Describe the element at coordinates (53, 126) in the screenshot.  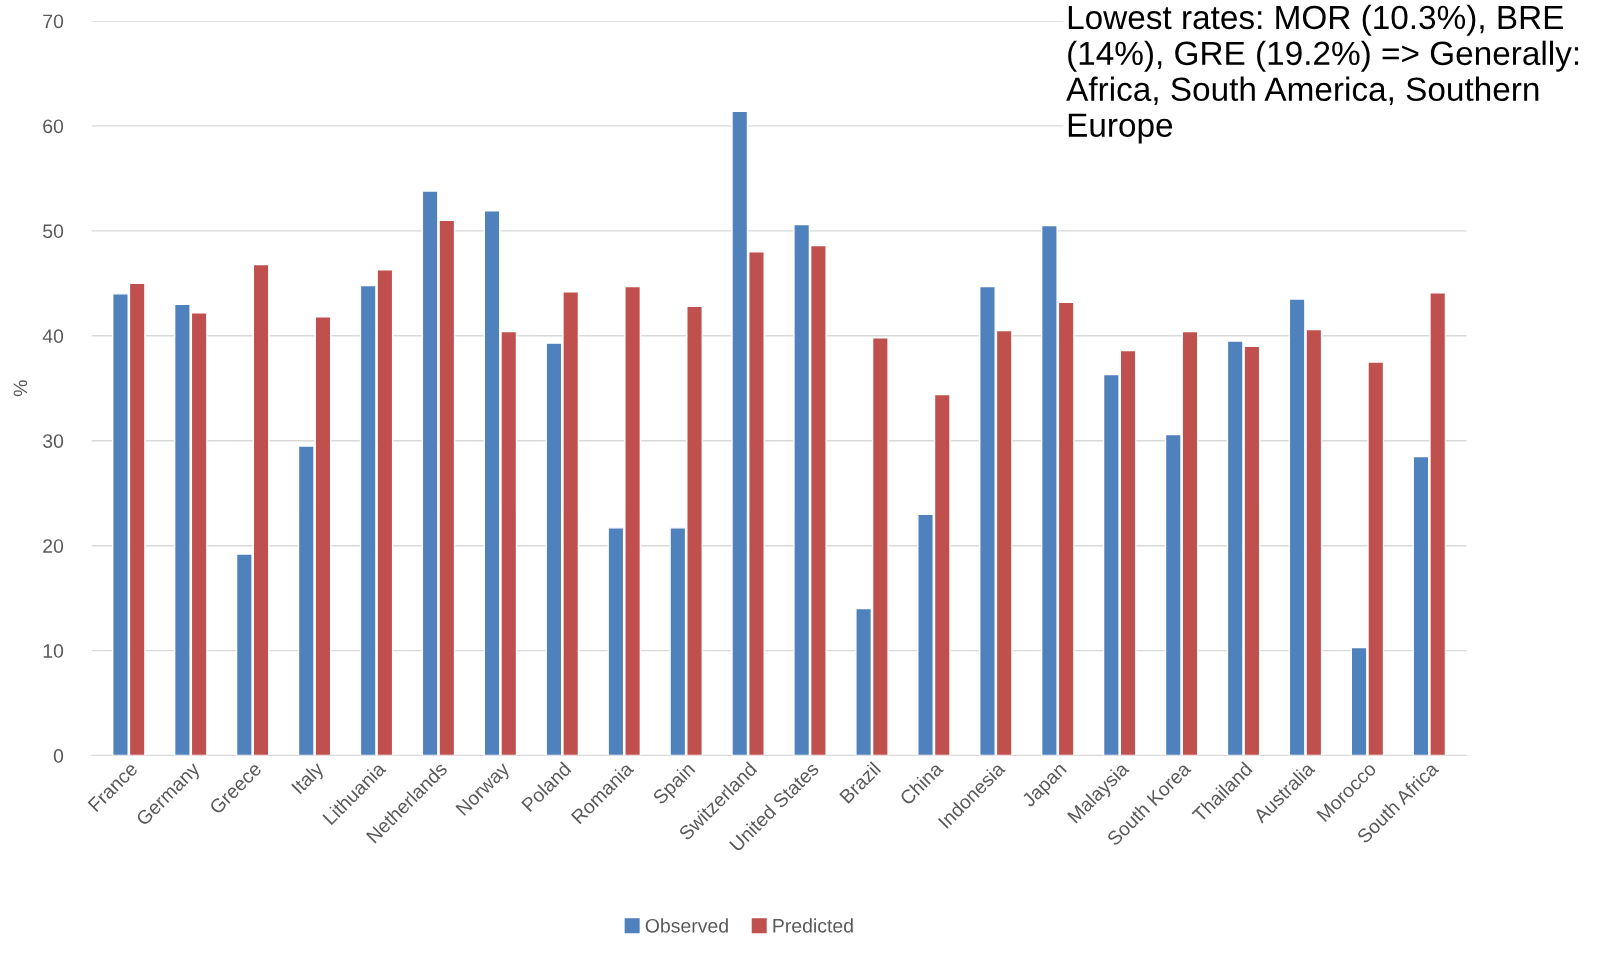
I see `y-tick-label: 60` at that location.